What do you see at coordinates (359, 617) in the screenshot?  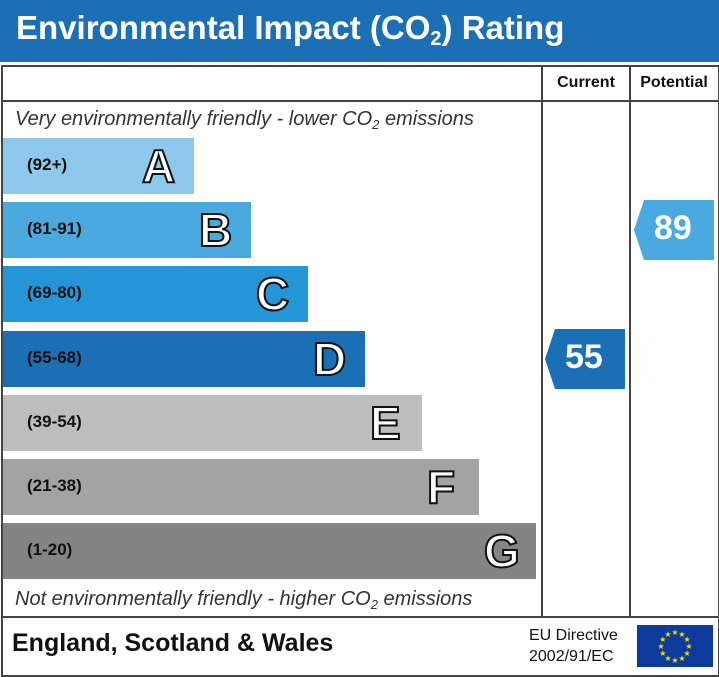 I see `footer-divider` at bounding box center [359, 617].